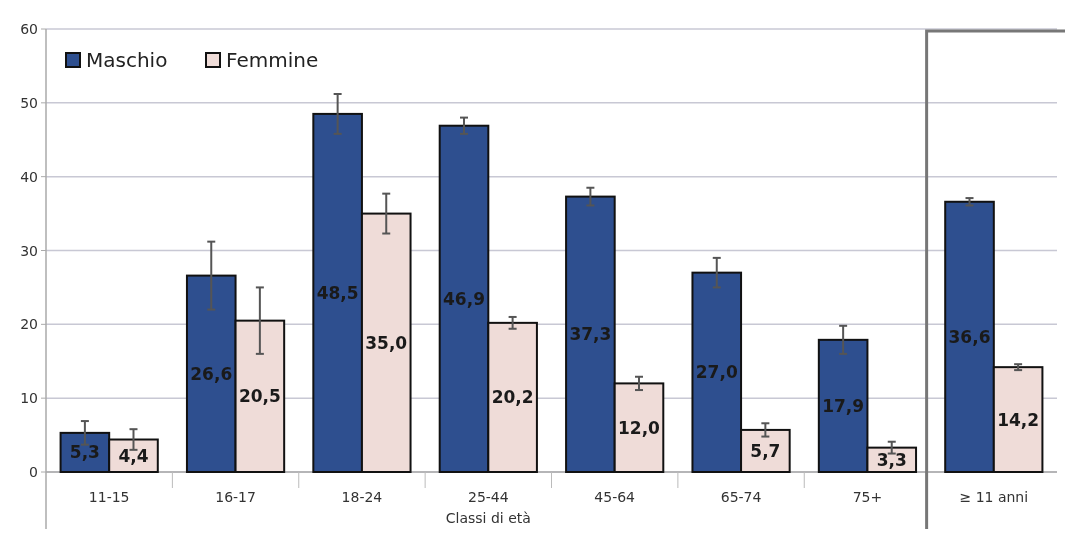 The height and width of the screenshot is (537, 1073). Describe the element at coordinates (891, 459) in the screenshot. I see `data-label: 3,3` at that location.